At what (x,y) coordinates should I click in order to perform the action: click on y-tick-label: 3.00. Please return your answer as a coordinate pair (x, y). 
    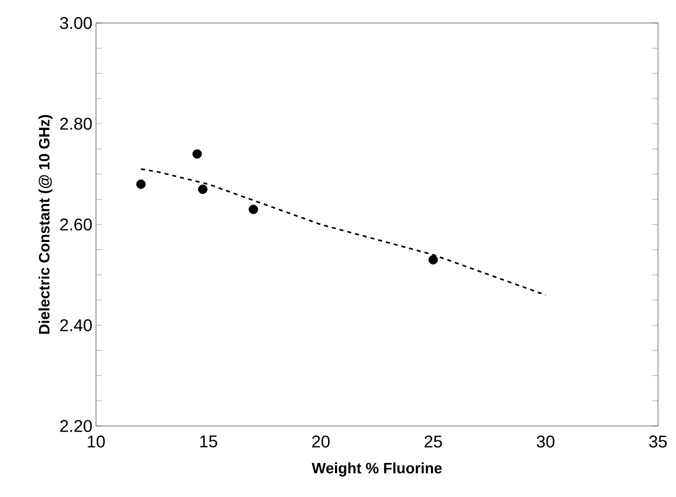
    Looking at the image, I should click on (76, 23).